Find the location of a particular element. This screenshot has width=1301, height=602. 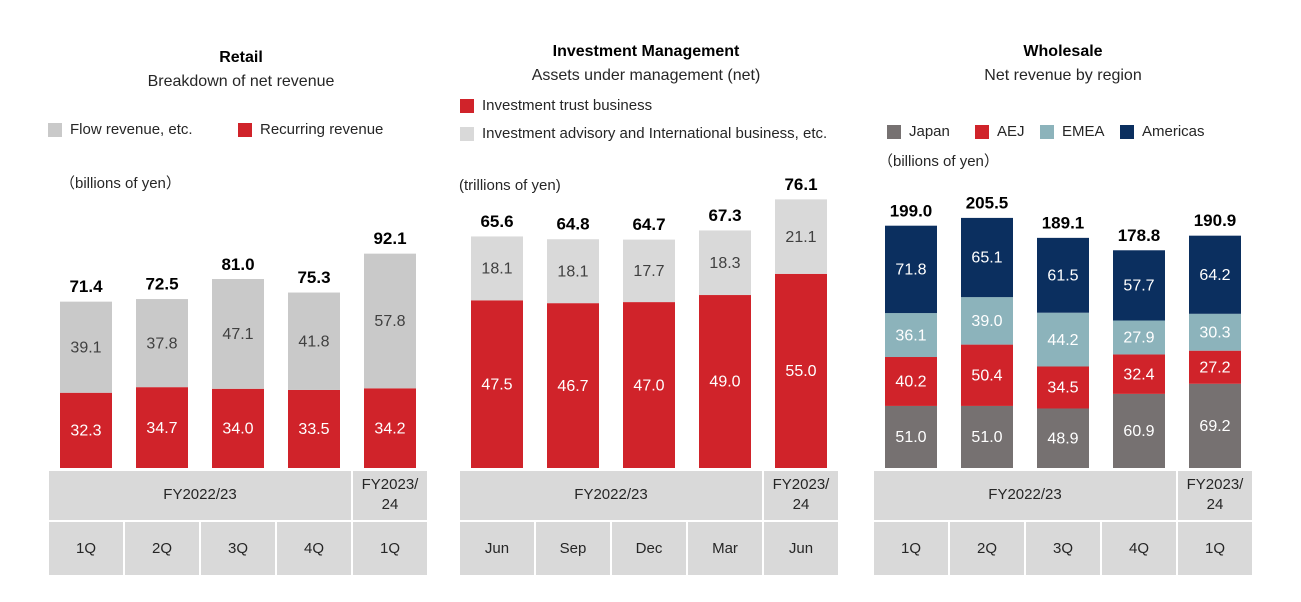

total-label: 76.1 is located at coordinates (800, 184).